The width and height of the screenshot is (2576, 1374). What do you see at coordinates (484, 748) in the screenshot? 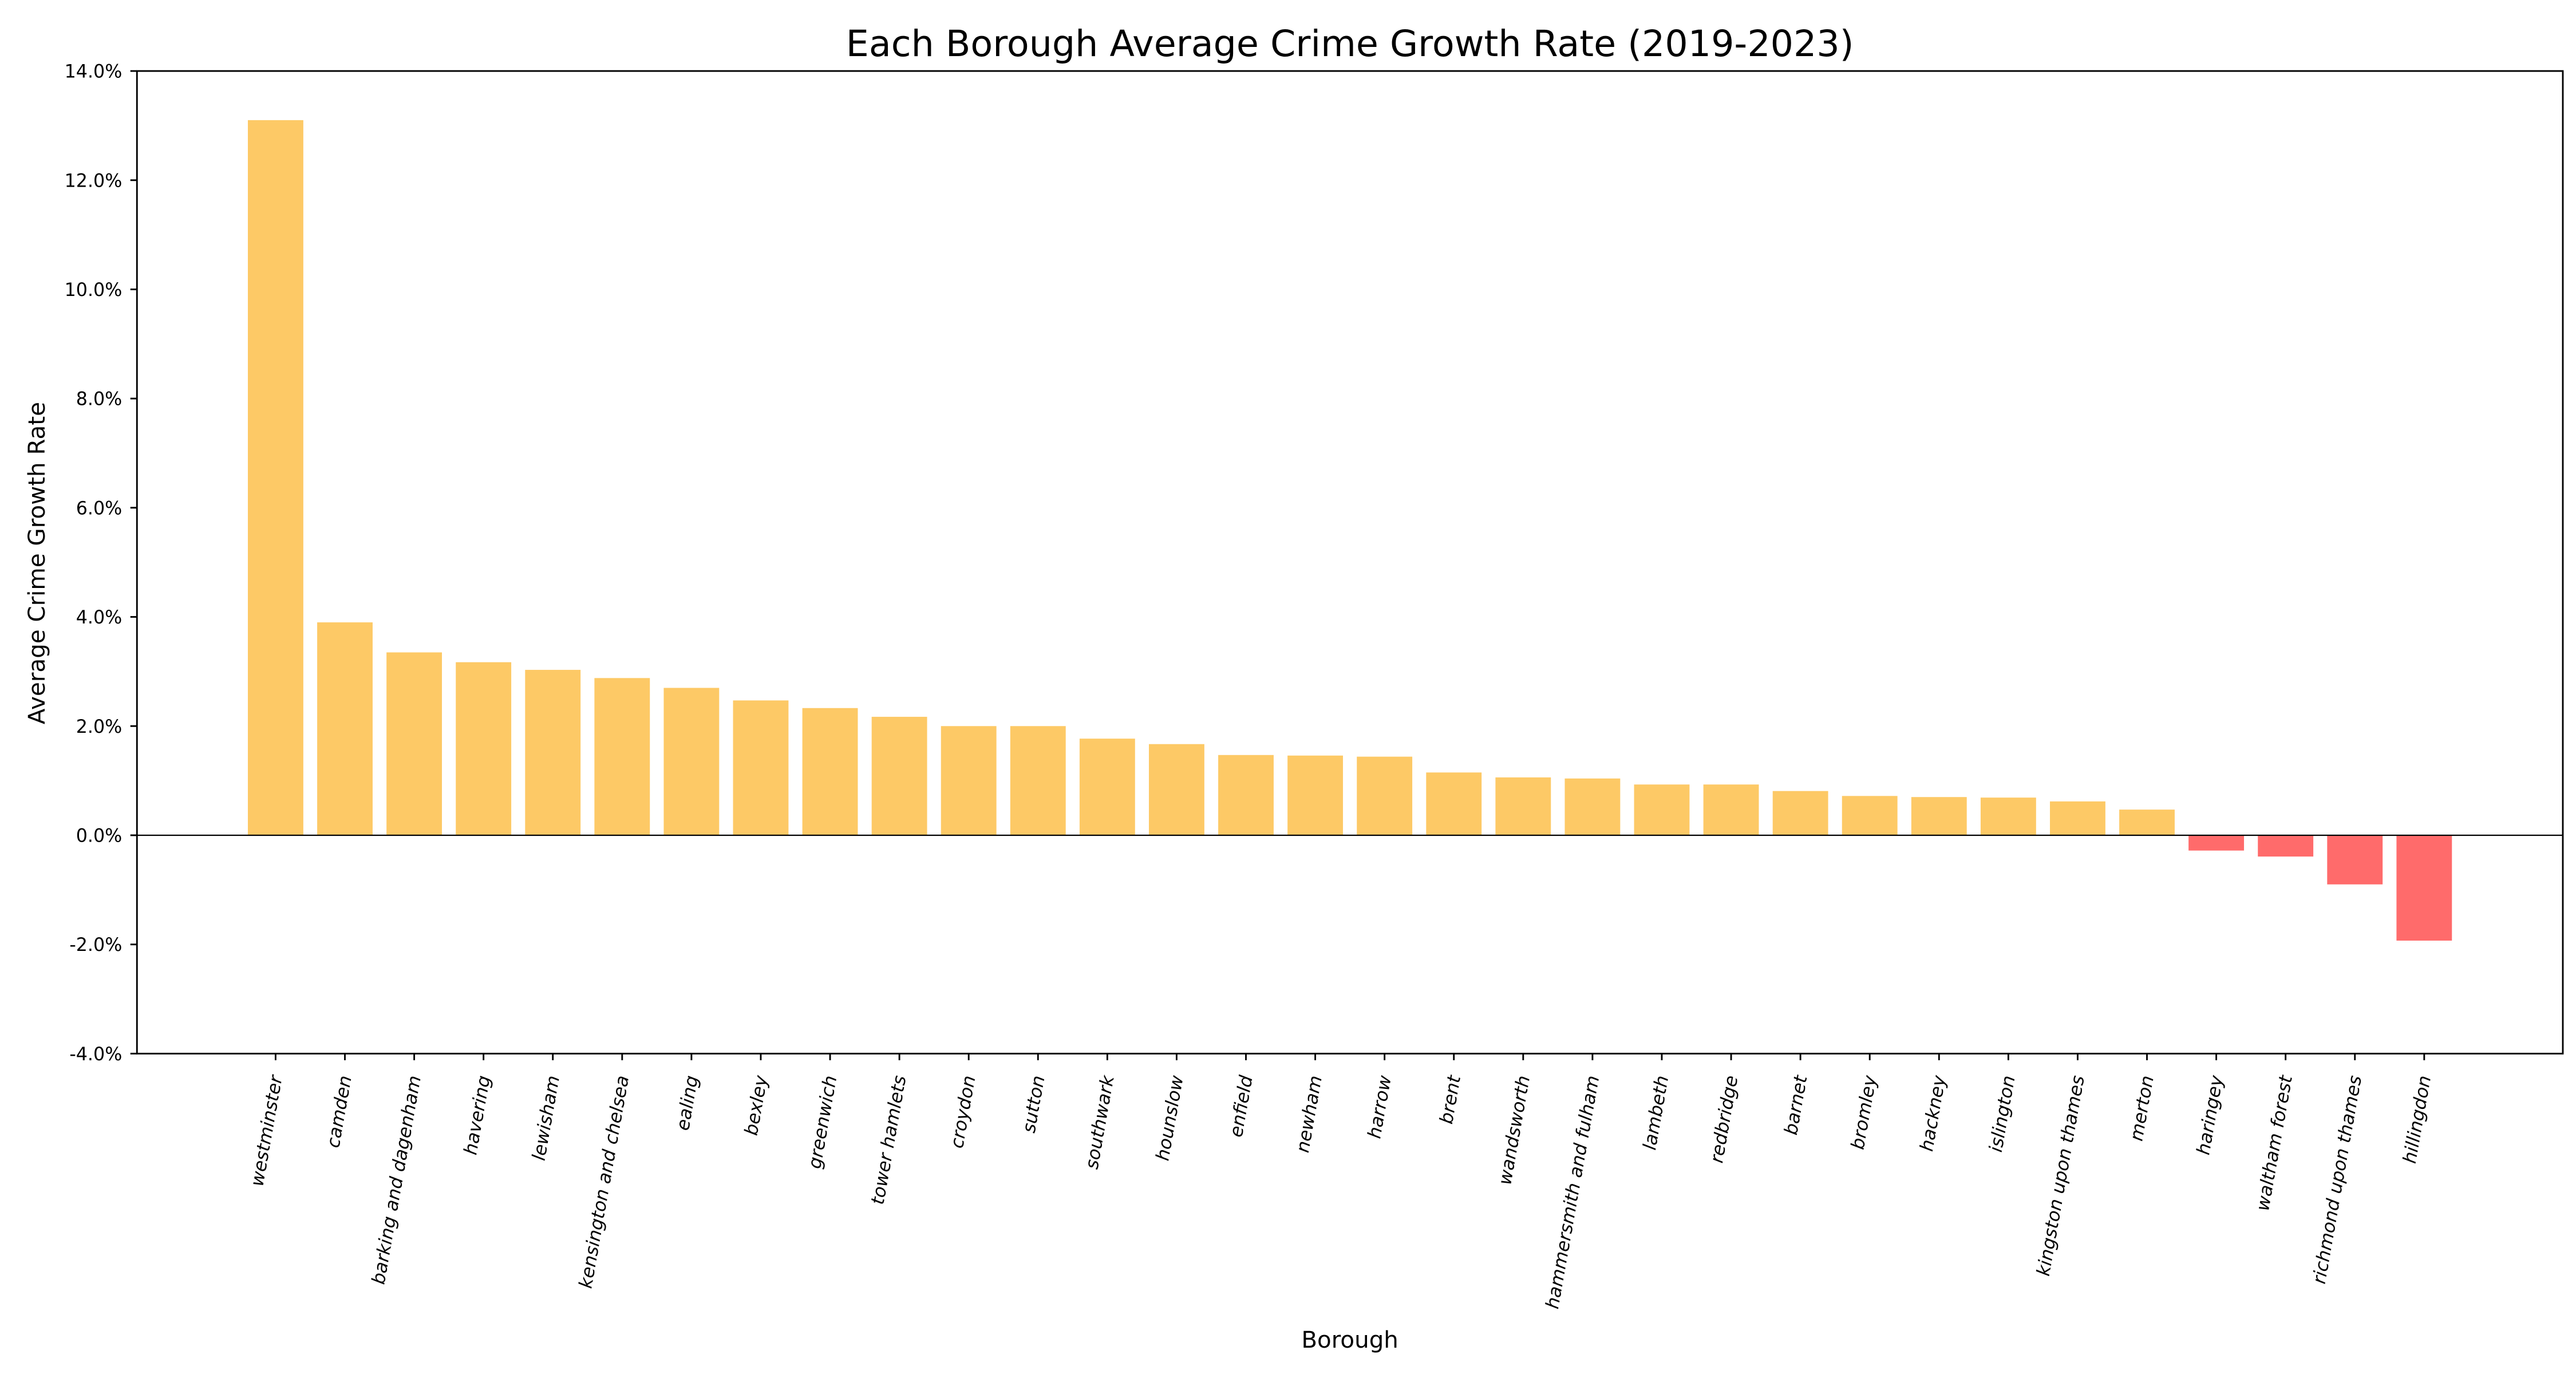
I see `bar-havering` at bounding box center [484, 748].